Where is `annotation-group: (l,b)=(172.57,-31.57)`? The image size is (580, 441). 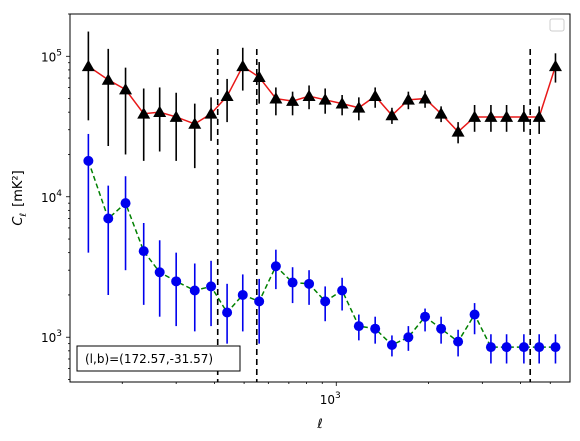 annotation-group: (l,b)=(172.57,-31.57) is located at coordinates (158, 358).